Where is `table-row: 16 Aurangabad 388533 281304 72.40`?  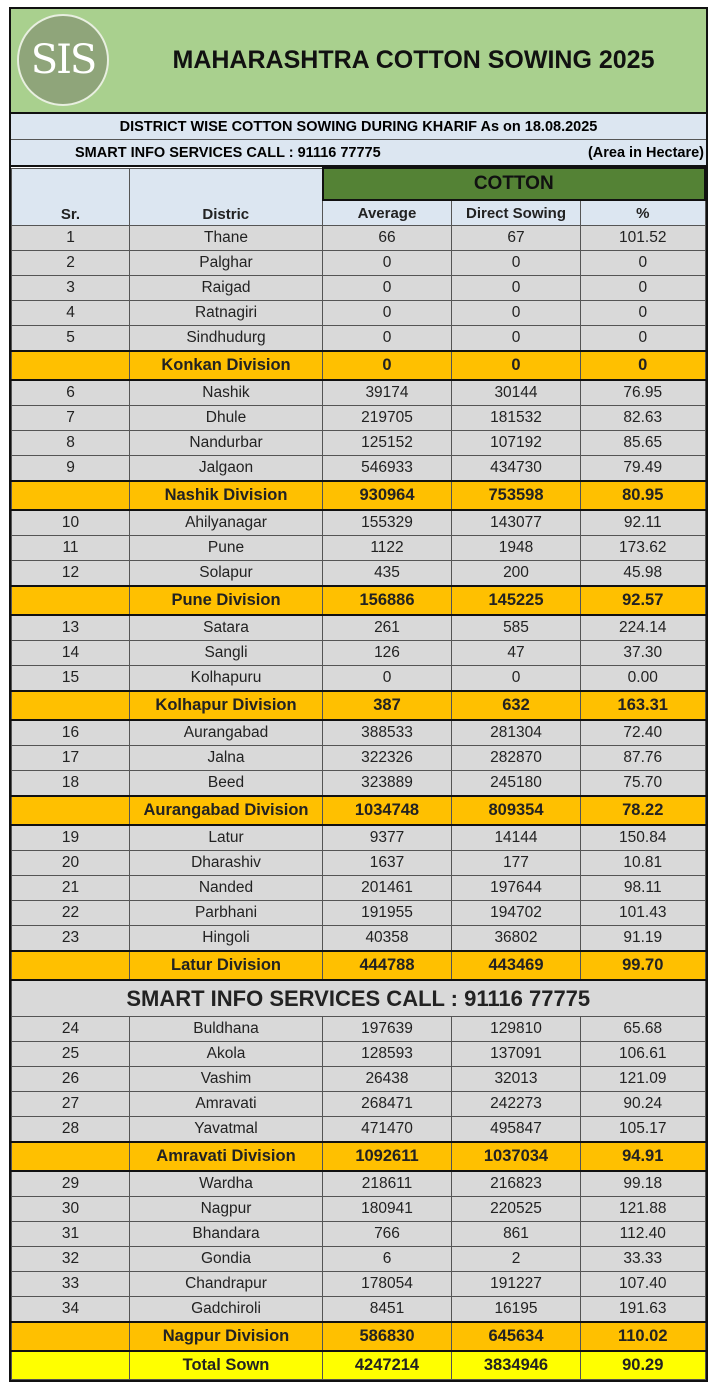
table-row: 16 Aurangabad 388533 281304 72.40 is located at coordinates (358, 732).